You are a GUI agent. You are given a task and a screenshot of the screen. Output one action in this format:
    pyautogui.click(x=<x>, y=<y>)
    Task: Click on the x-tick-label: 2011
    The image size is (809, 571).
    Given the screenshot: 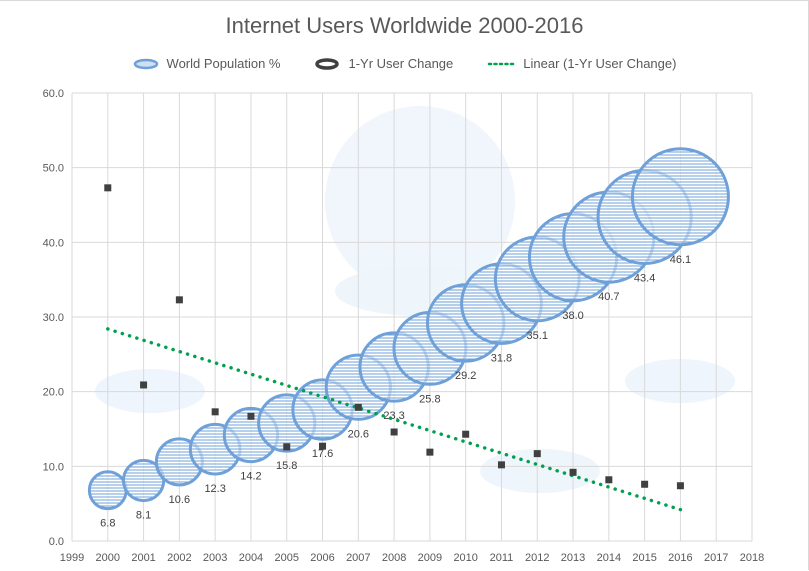 What is the action you would take?
    pyautogui.click(x=502, y=558)
    